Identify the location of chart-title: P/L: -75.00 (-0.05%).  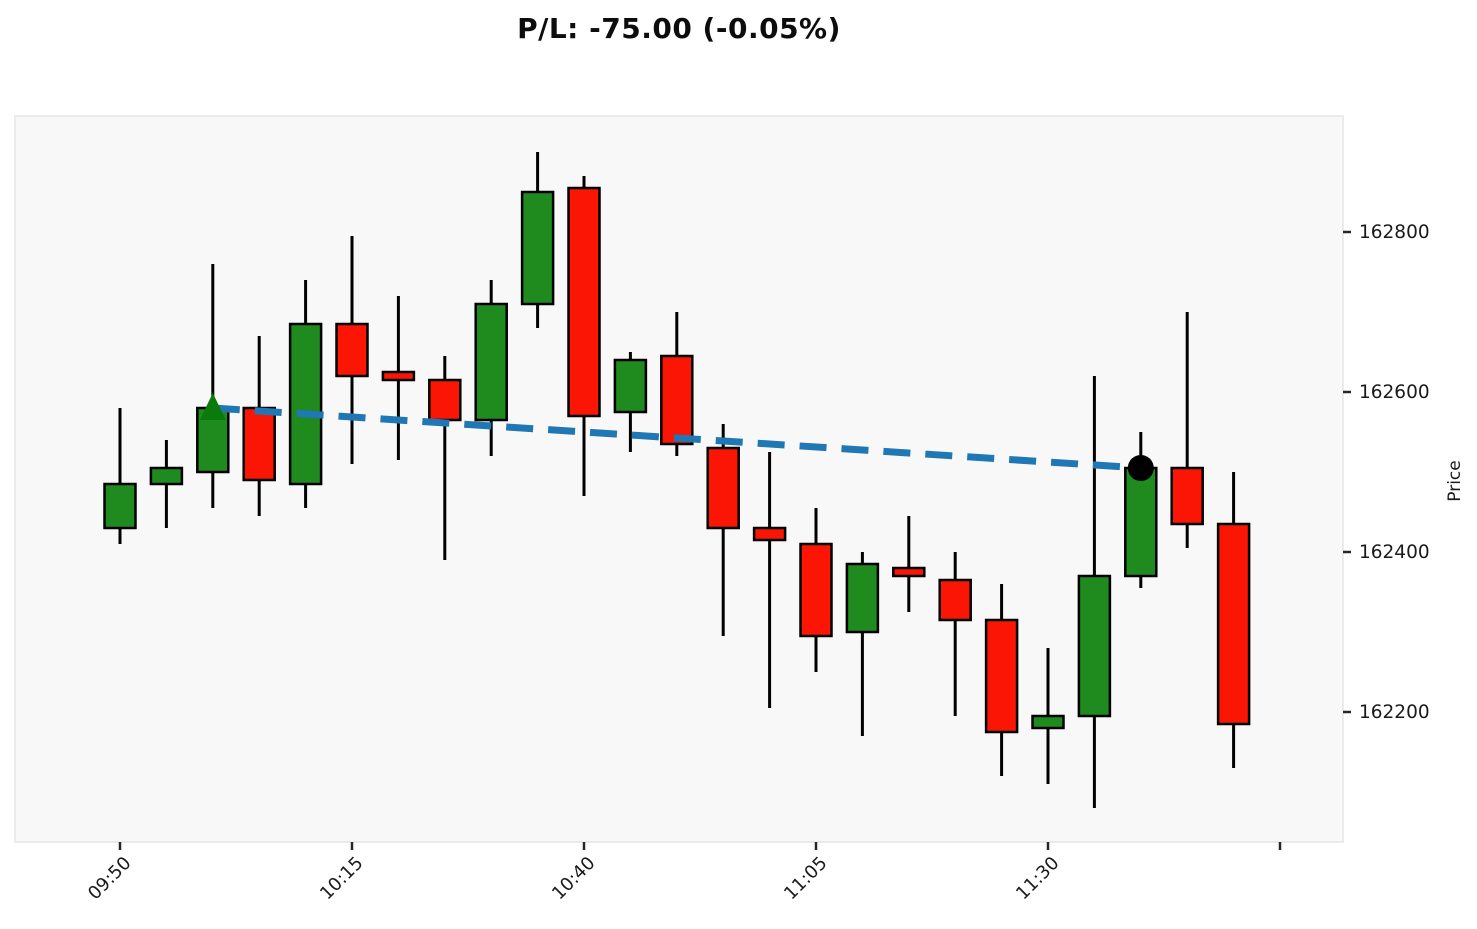
(679, 28).